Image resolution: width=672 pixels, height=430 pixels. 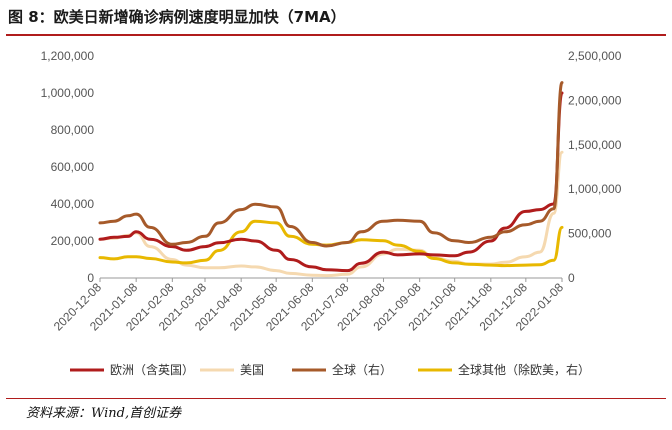 I want to click on y-left-tick-label: 1,000,000, so click(x=68, y=93).